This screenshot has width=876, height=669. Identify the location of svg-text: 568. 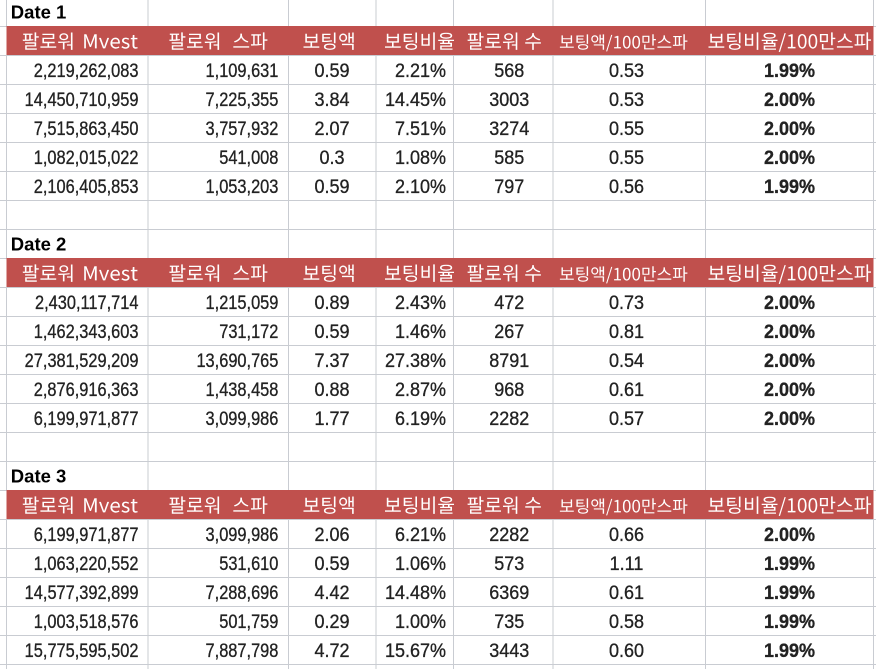
(509, 70).